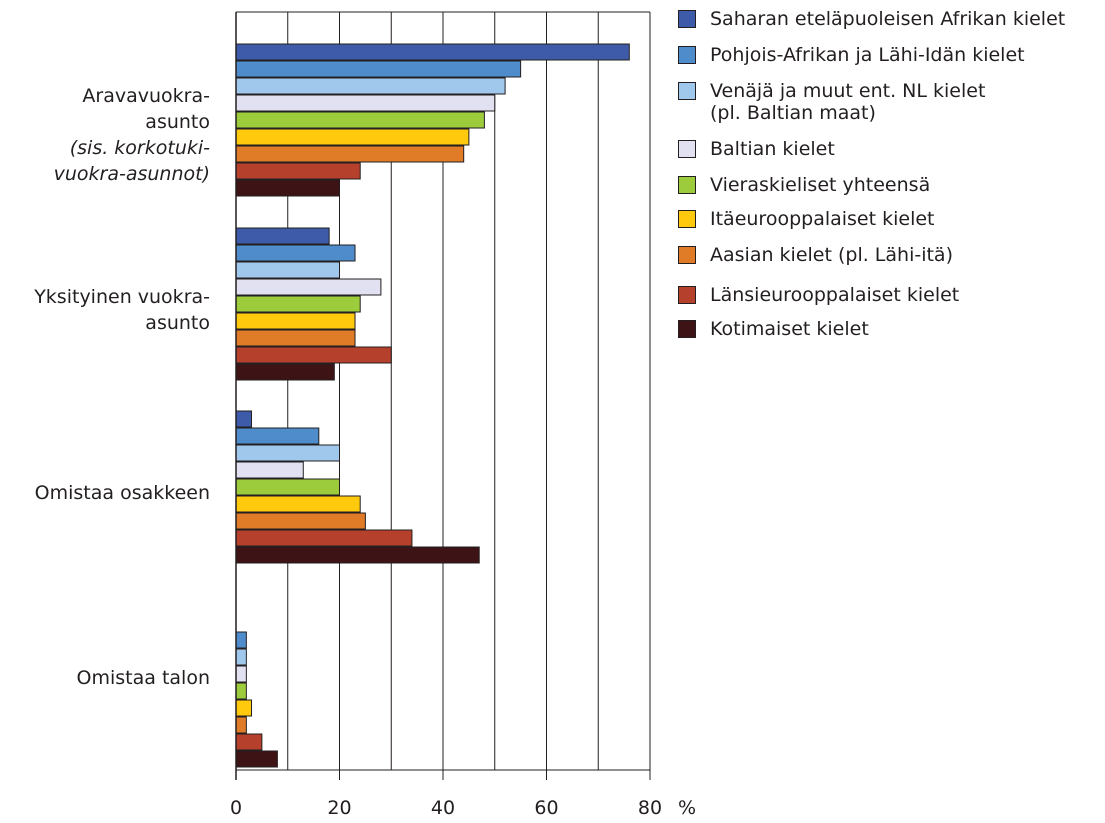 The height and width of the screenshot is (823, 1105). What do you see at coordinates (835, 295) in the screenshot?
I see `legend-label: Länsieurooppalaiset kielet` at bounding box center [835, 295].